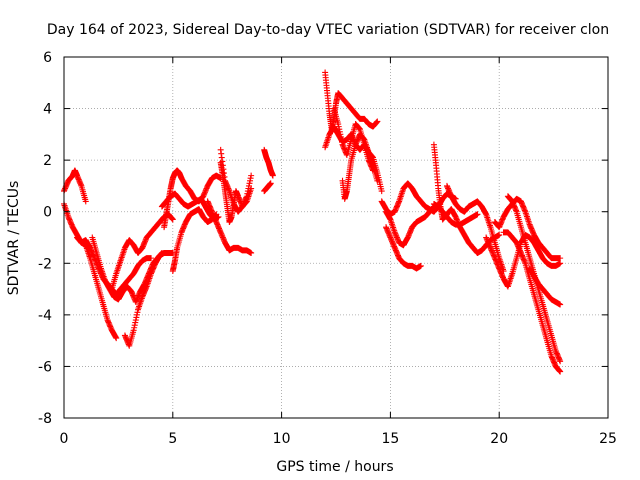 This screenshot has height=480, width=640. I want to click on x-tick-label: 15, so click(390, 439).